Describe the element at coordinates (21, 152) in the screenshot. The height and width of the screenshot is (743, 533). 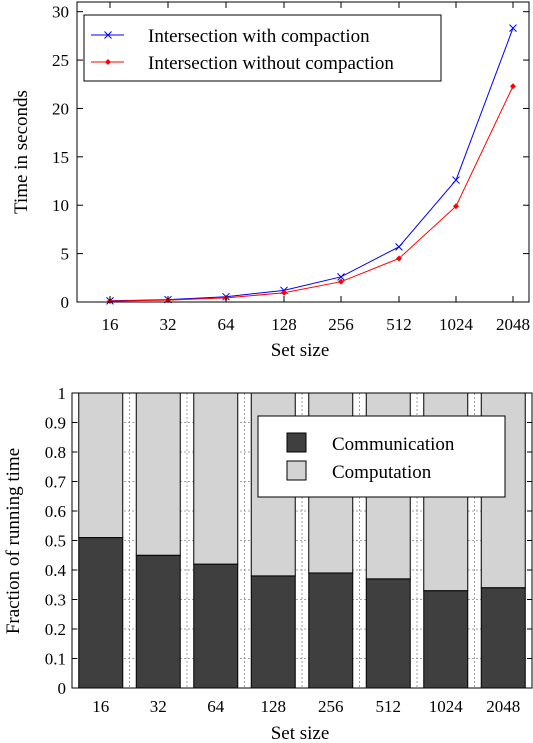
I see `line-chart-y-axis-label: Time in seconds` at that location.